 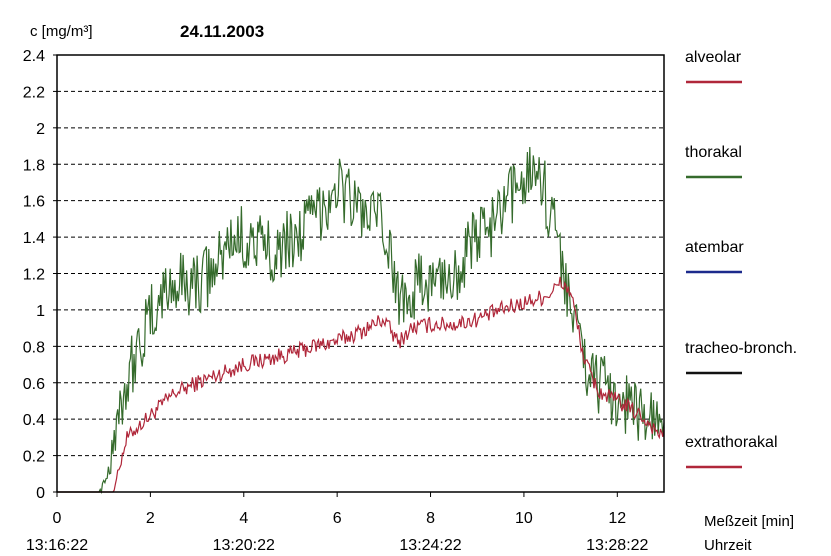 I want to click on x-time-label: 13:24:22, so click(x=430, y=545).